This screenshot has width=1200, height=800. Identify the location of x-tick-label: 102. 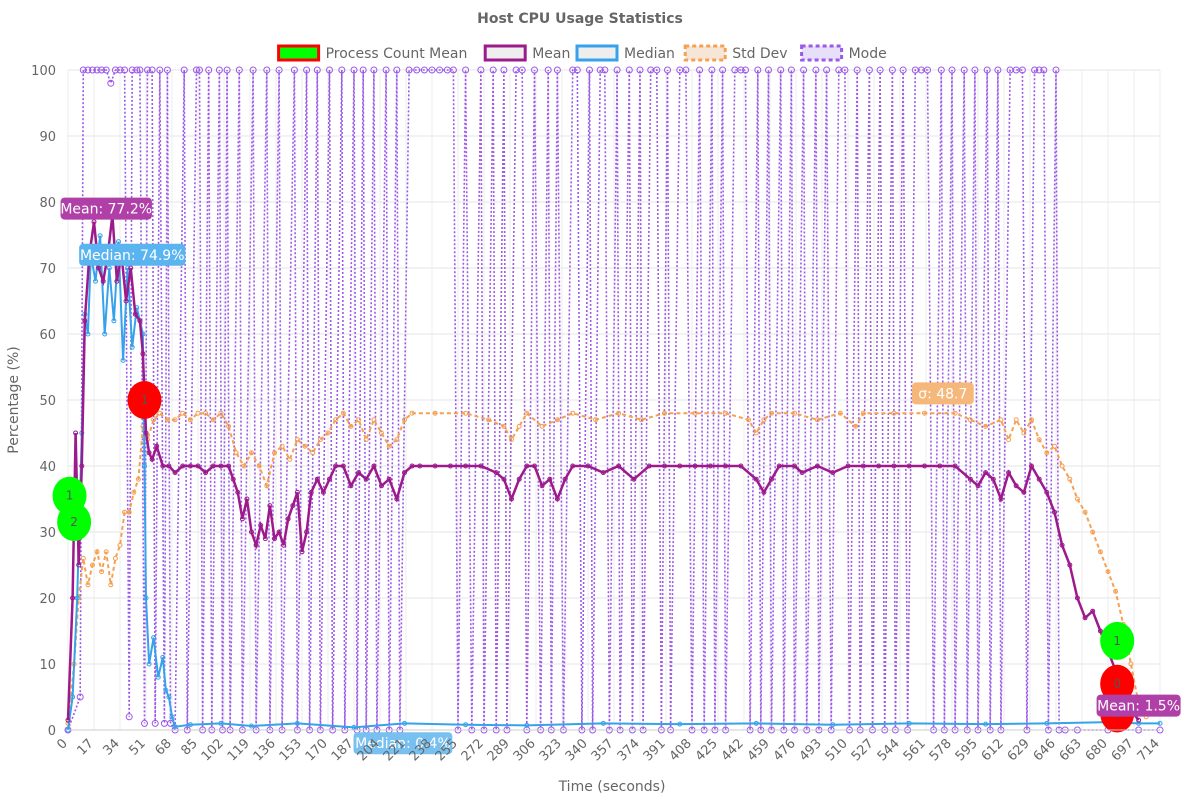
(213, 750).